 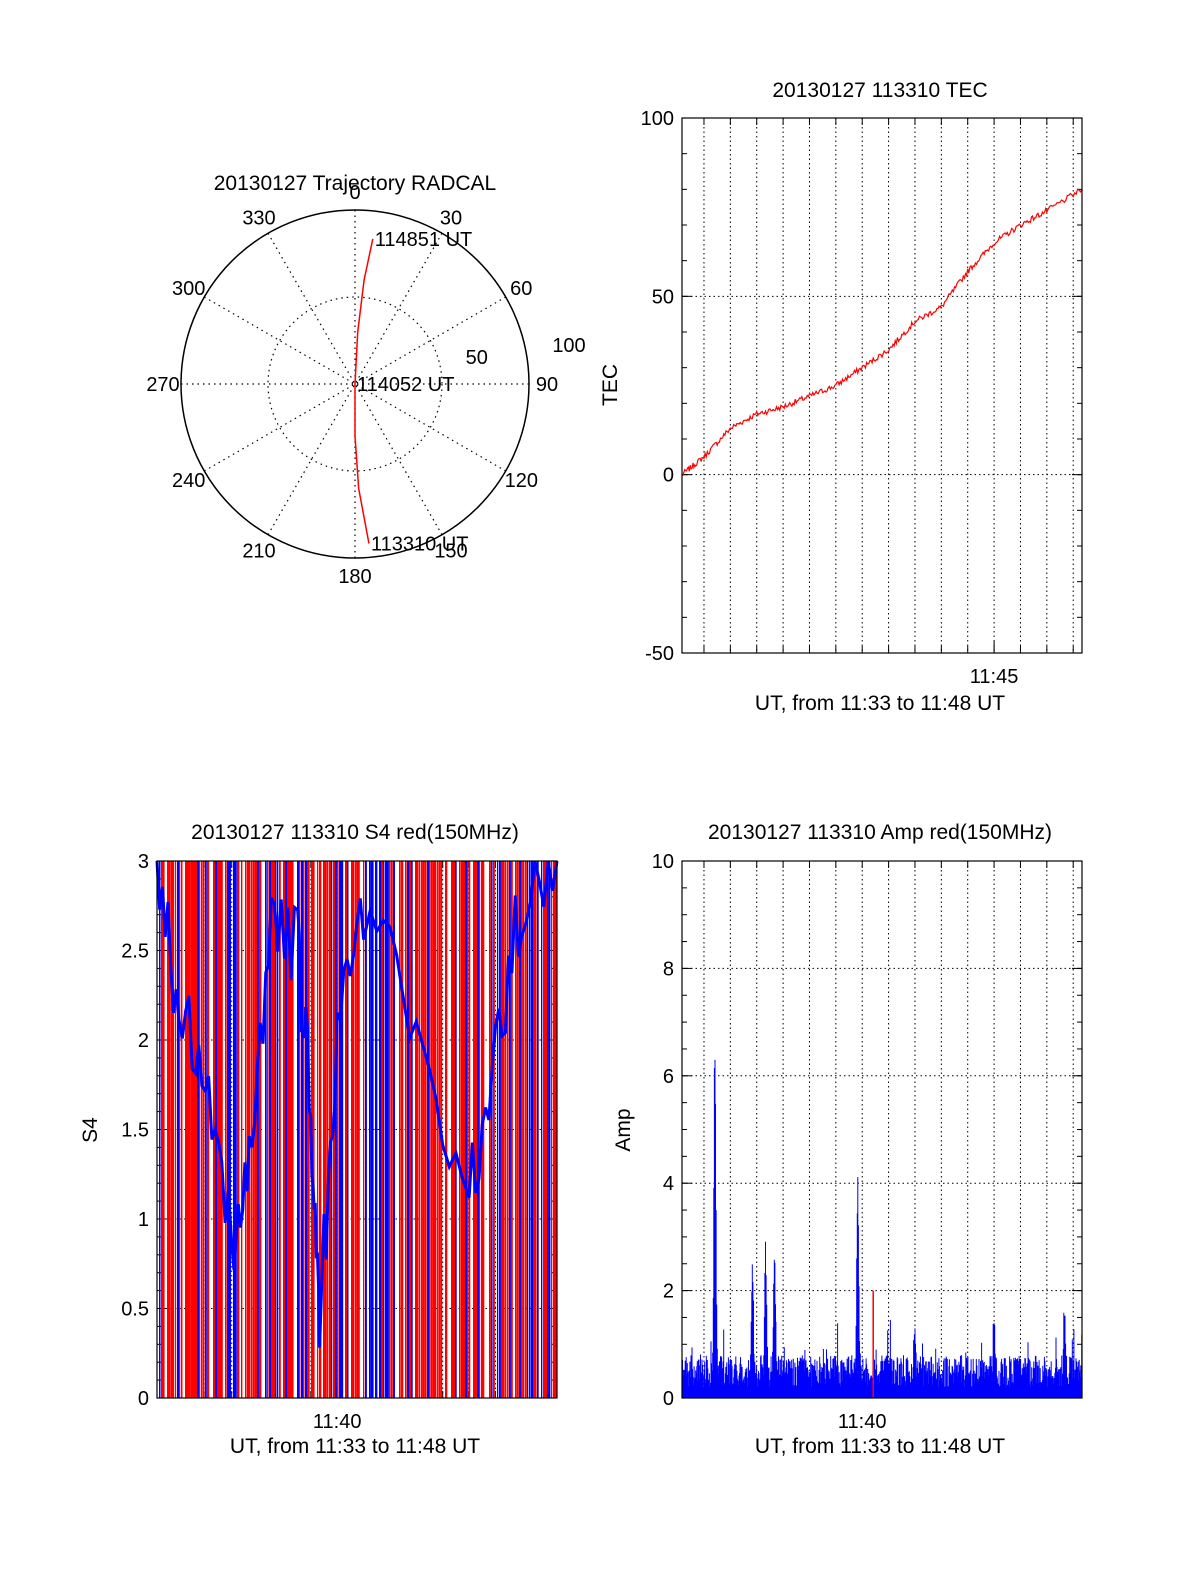 I want to click on polar-angle-label: 330, so click(x=258, y=219).